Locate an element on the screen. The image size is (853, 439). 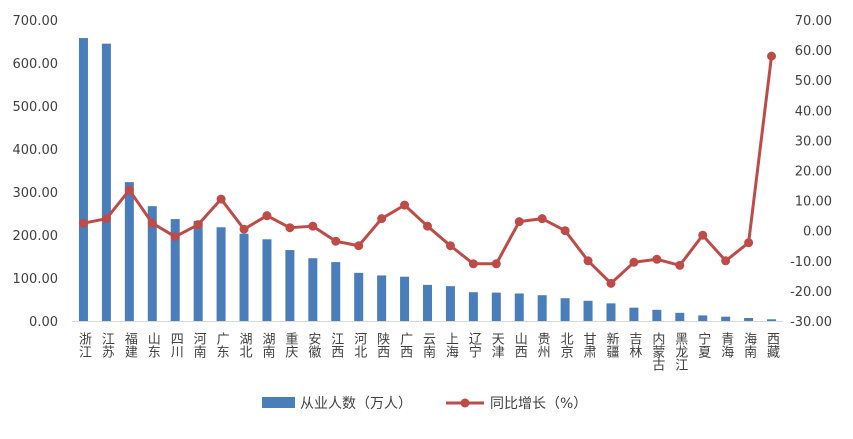
bar-上海 is located at coordinates (450, 303).